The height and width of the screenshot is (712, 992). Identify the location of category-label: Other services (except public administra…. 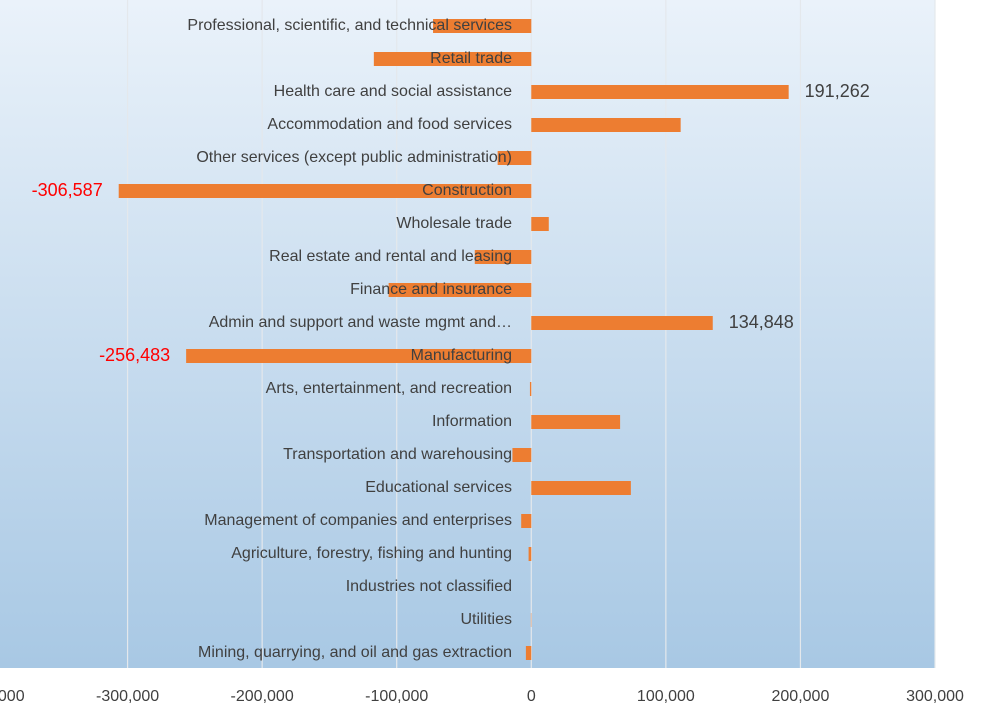
(354, 157).